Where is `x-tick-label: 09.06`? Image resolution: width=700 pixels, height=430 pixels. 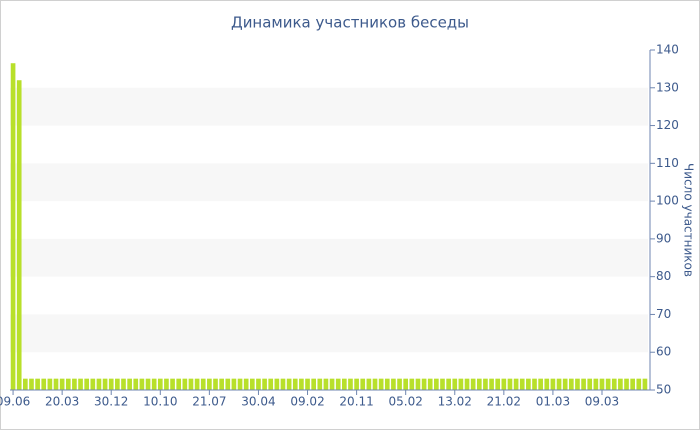
x-tick-label: 09.06 is located at coordinates (15, 402).